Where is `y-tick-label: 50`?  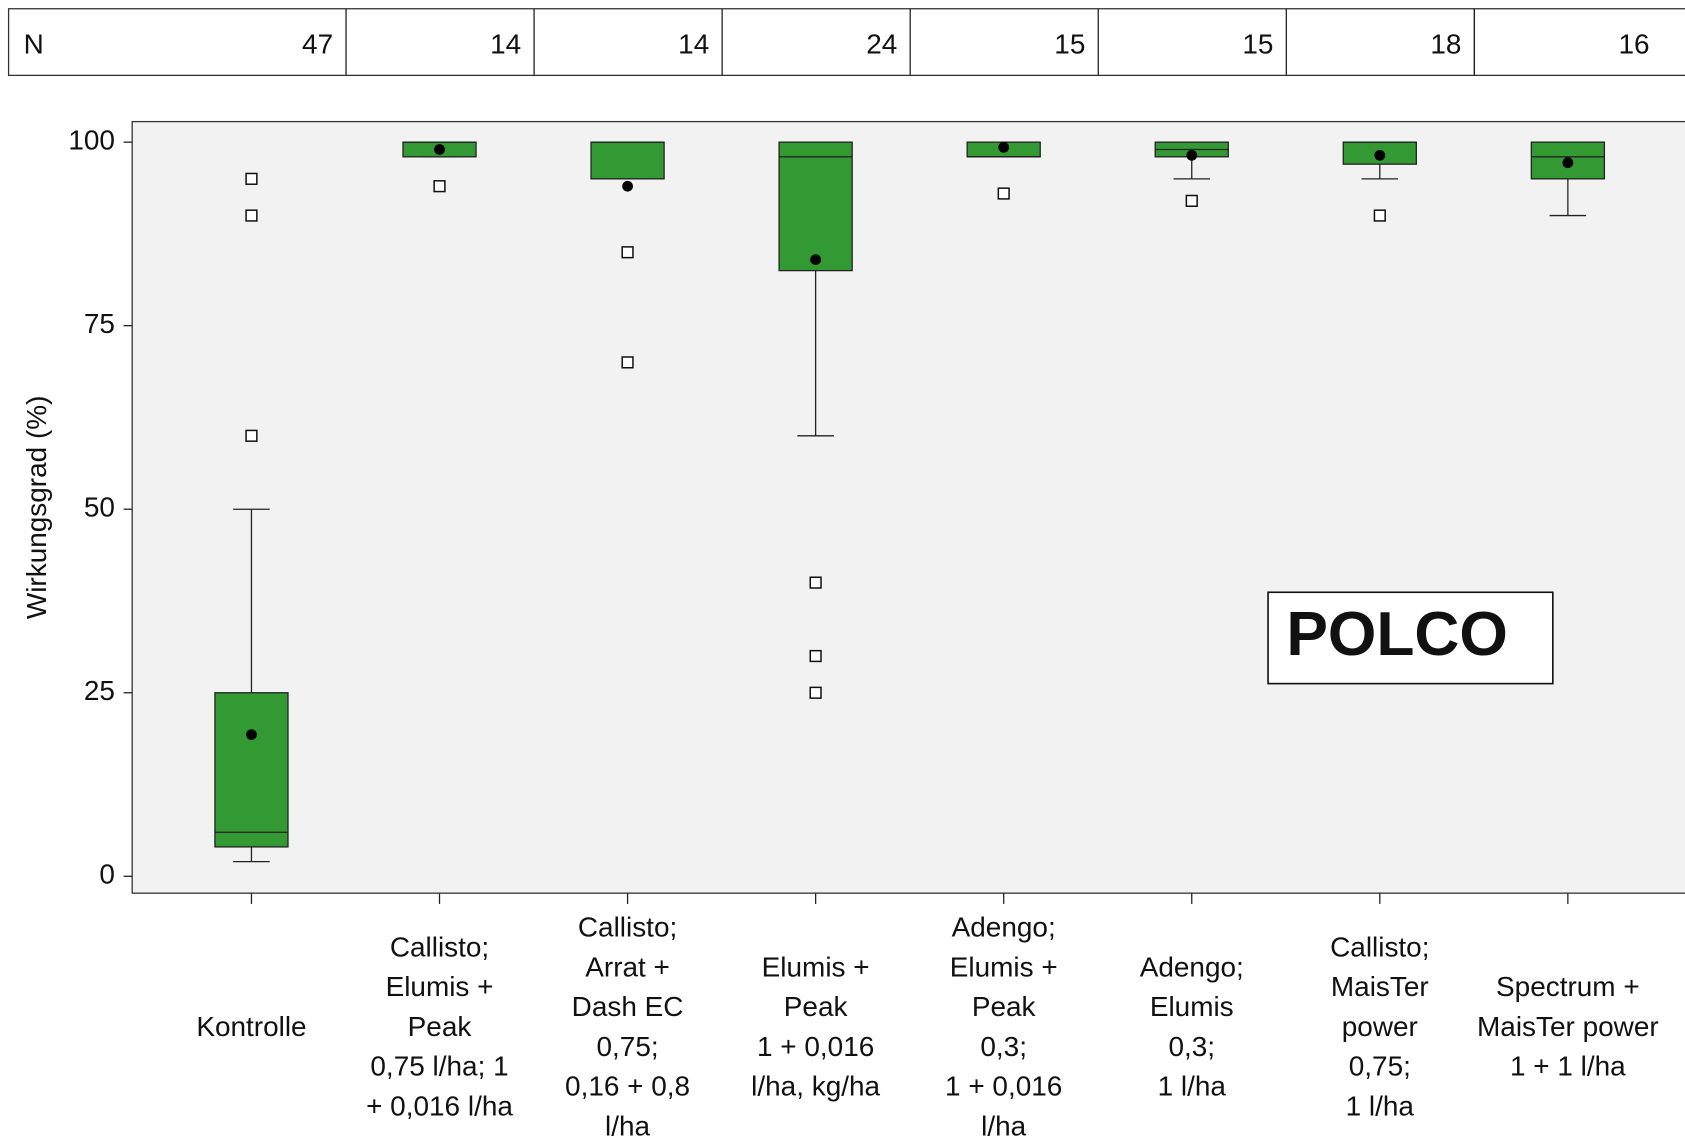 y-tick-label: 50 is located at coordinates (99, 507).